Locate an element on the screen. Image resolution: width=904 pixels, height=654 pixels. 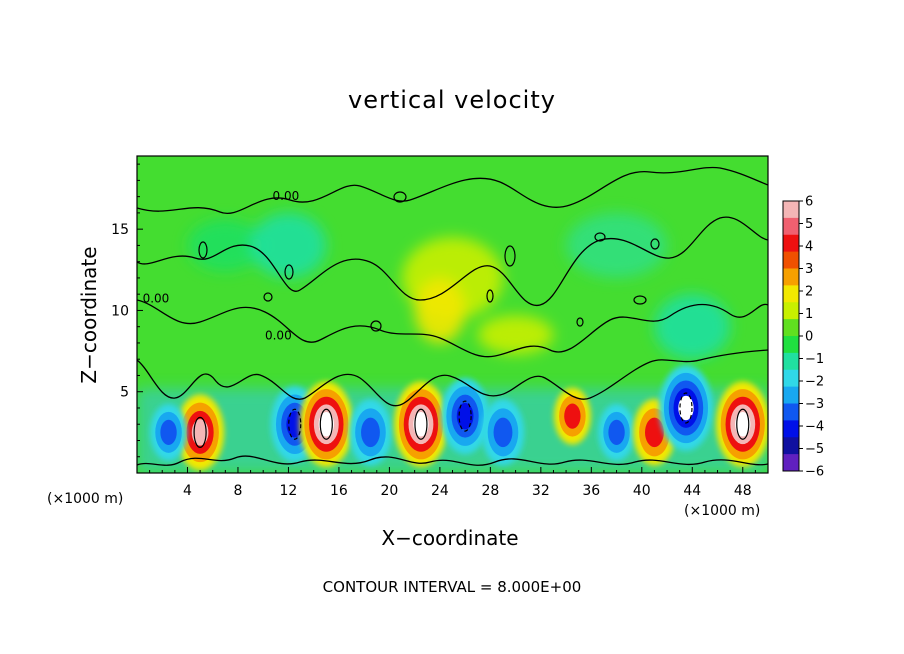
x-tick-label-44: 44 is located at coordinates (692, 491).